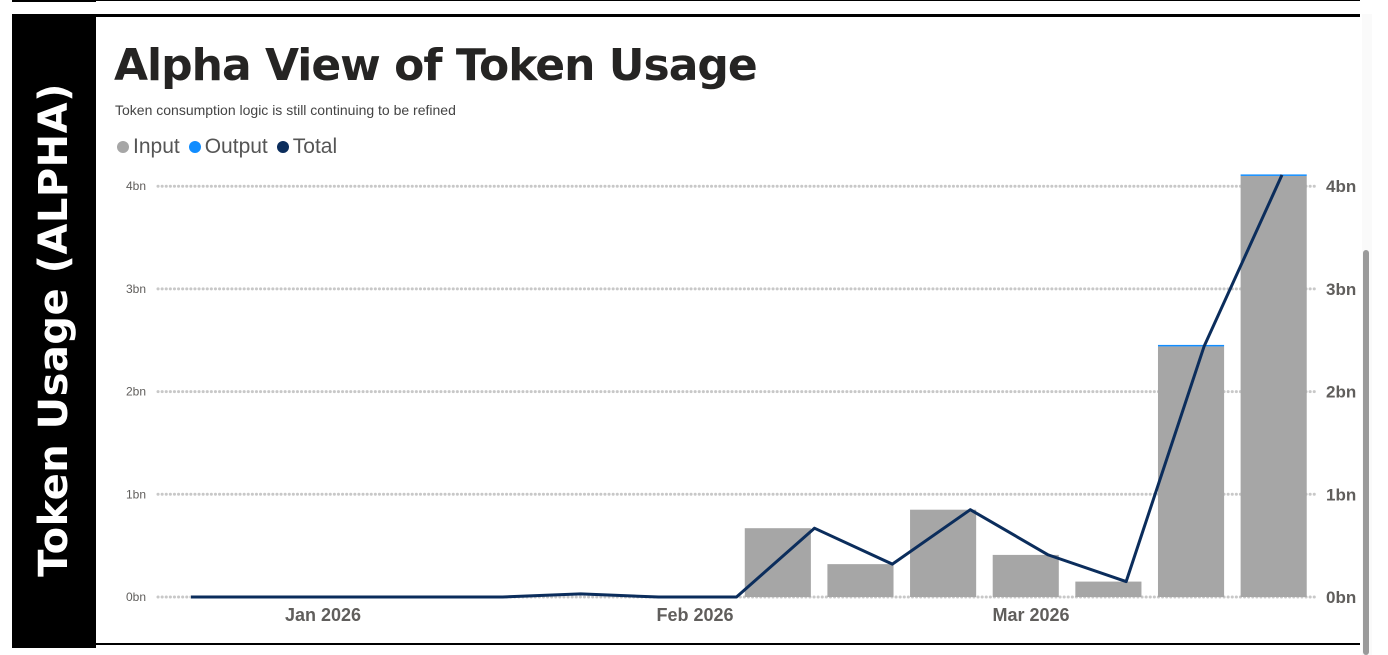 This screenshot has height=655, width=1388. I want to click on y-tick-label-right: 4bn, so click(1341, 186).